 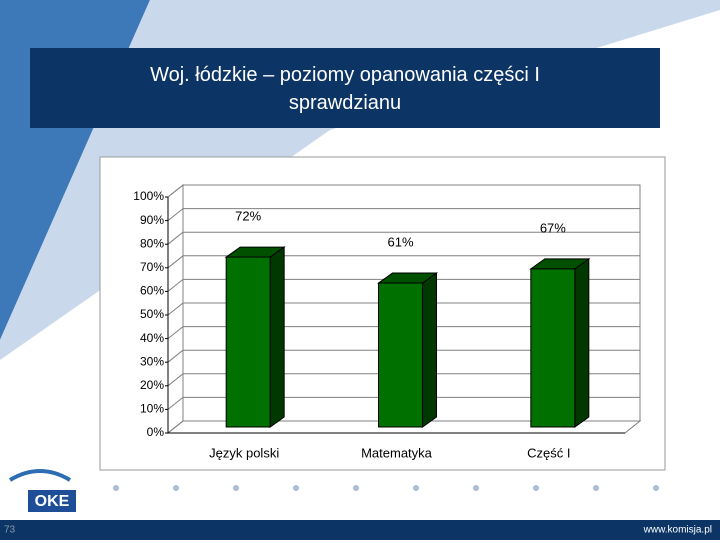 I want to click on logo-box, so click(x=52, y=501).